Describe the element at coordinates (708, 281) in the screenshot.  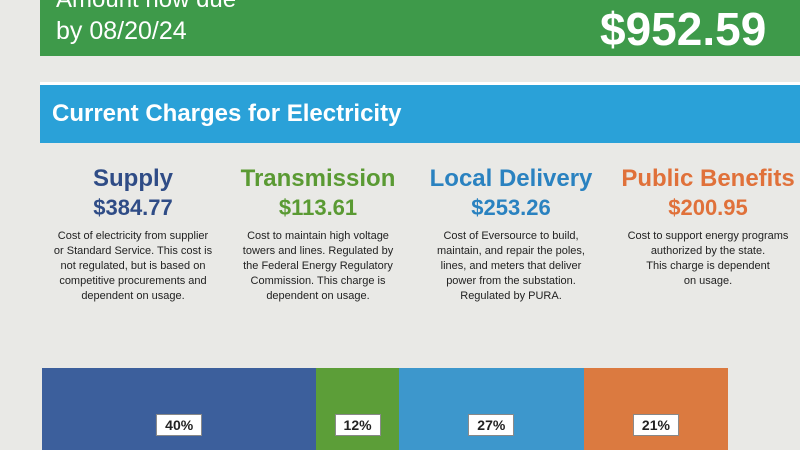
I see `description-line: on usage.` at that location.